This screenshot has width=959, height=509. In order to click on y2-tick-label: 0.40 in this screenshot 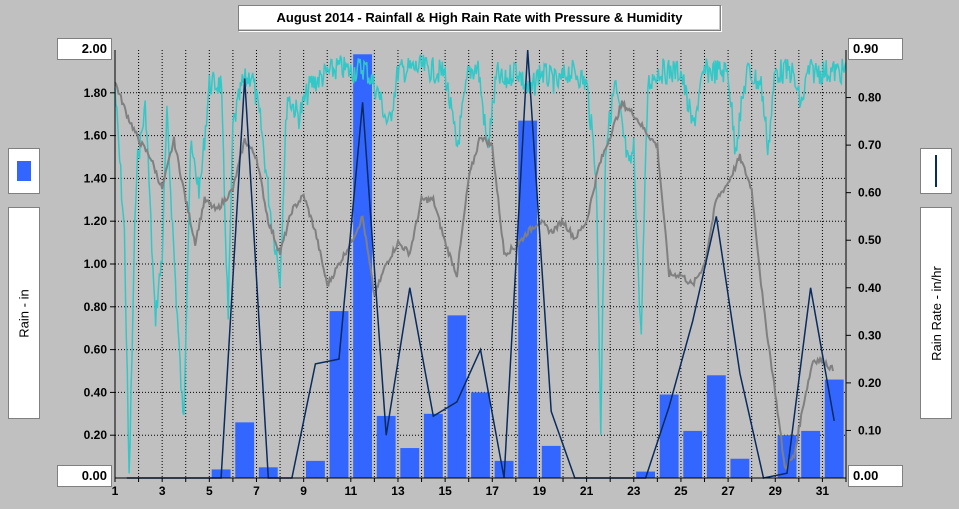, I will do `click(870, 288)`.